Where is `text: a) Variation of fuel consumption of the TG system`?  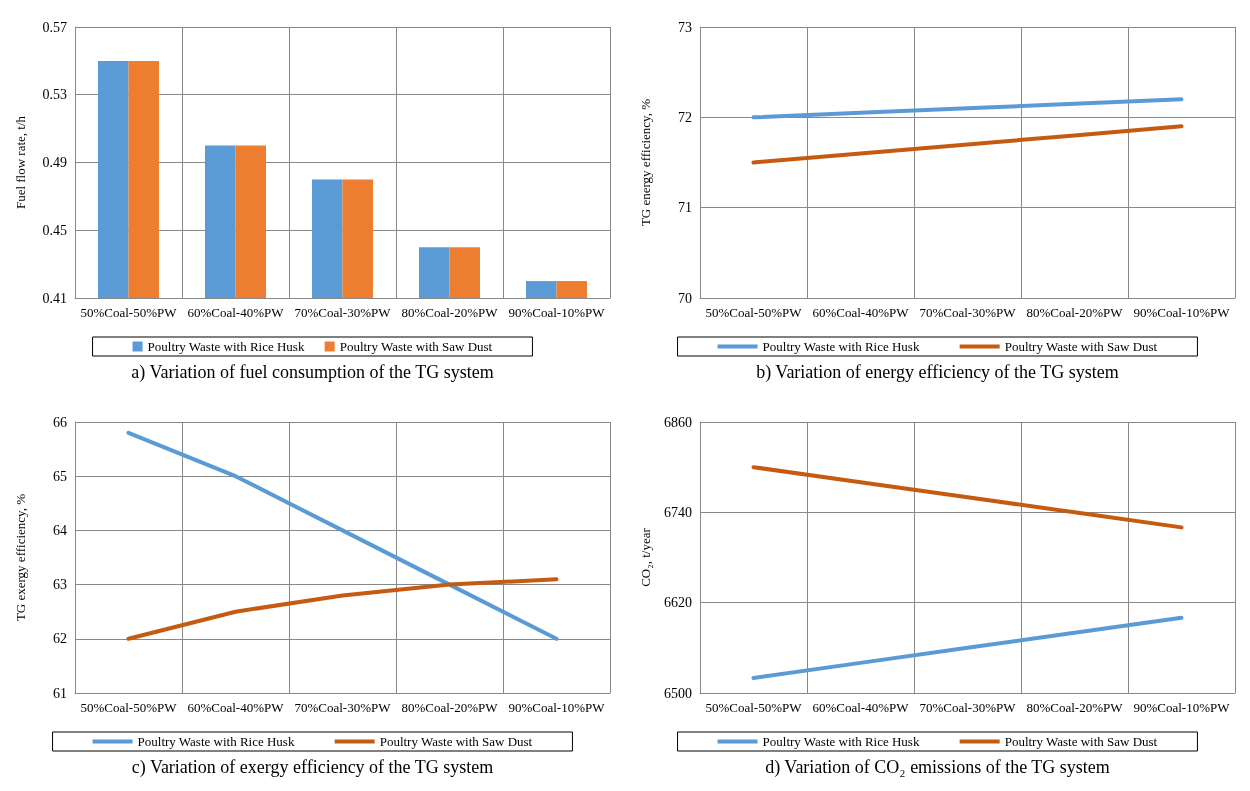
text: a) Variation of fuel consumption of the TG system is located at coordinates (312, 372).